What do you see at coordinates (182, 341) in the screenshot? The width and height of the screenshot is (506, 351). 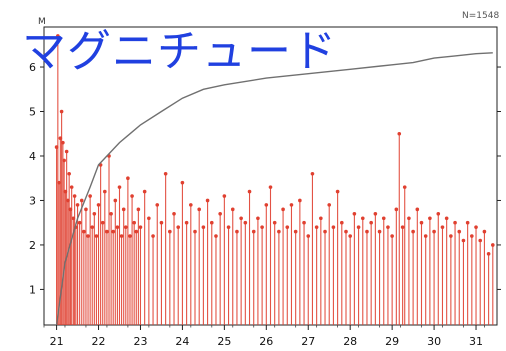 I see `x-tick-label: 24` at bounding box center [182, 341].